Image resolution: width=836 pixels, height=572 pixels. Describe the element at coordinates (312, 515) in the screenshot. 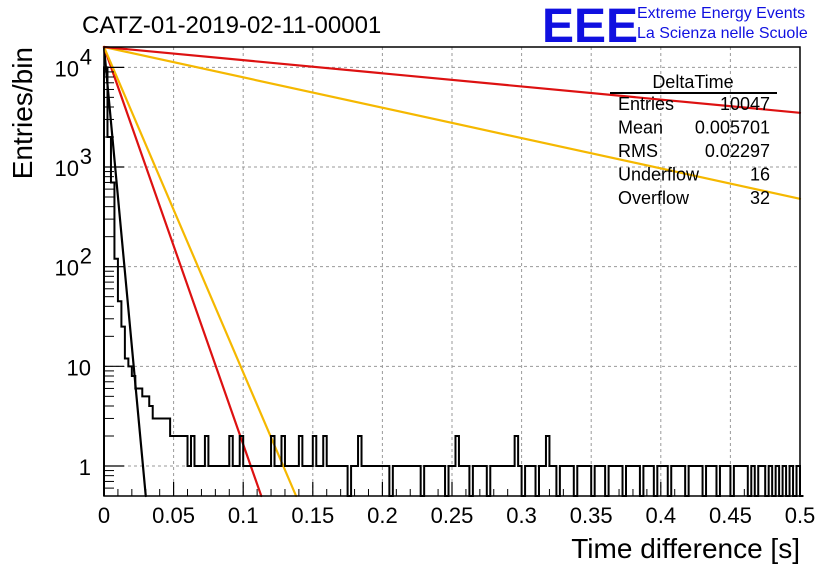

I see `x-tick-label: 0.15` at that location.